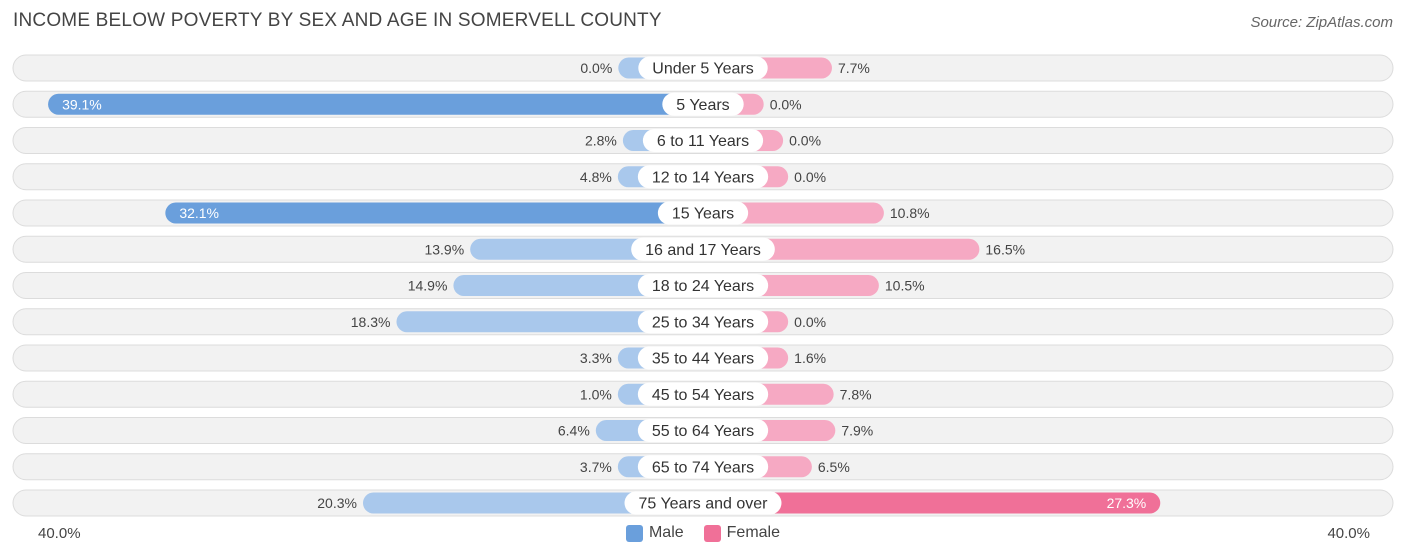 Image resolution: width=1406 pixels, height=559 pixels. I want to click on category-label: 45 to 54 Years, so click(703, 395).